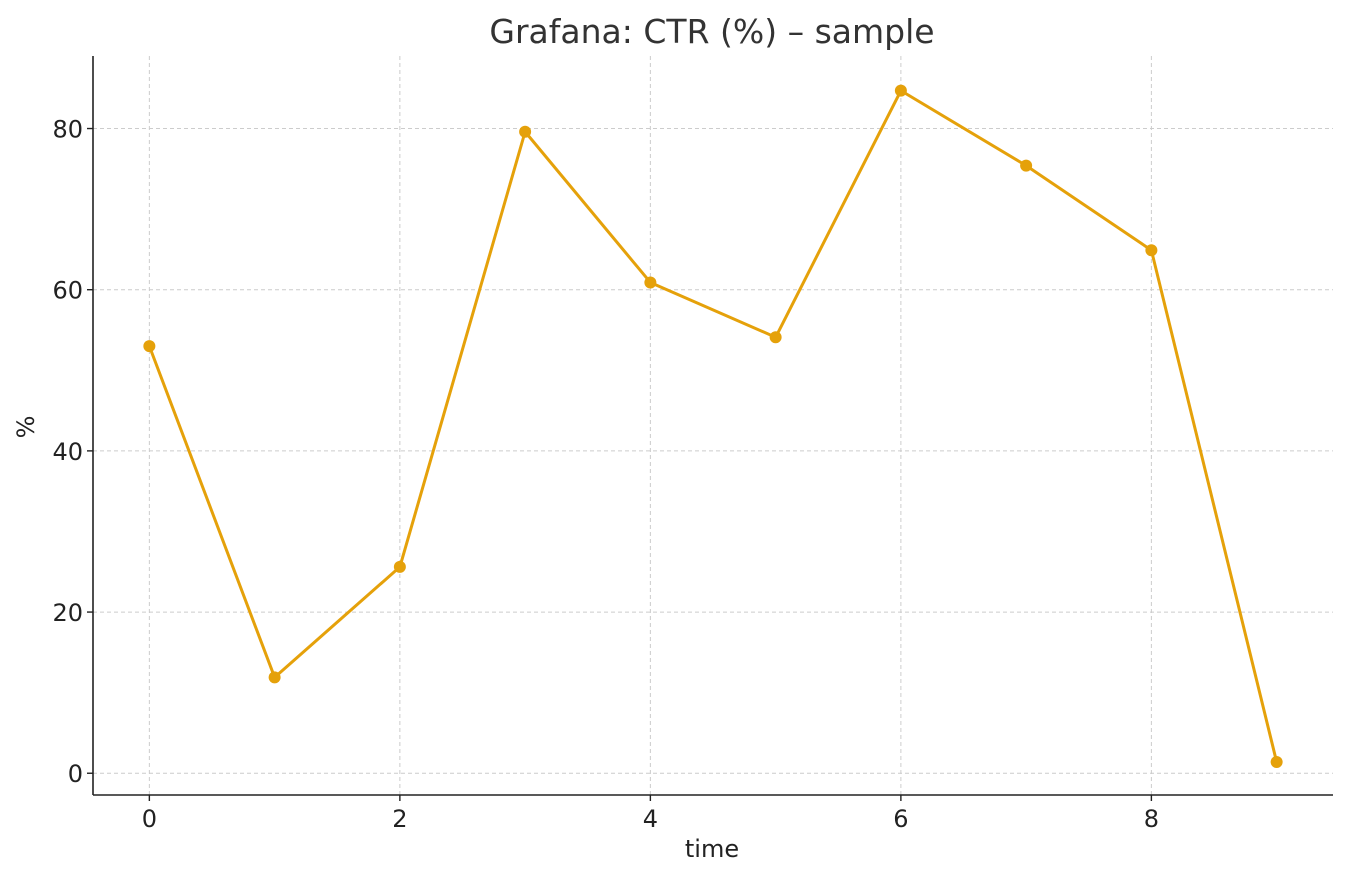 Image resolution: width=1348 pixels, height=884 pixels. Describe the element at coordinates (650, 819) in the screenshot. I see `x-tick-label: 4` at that location.